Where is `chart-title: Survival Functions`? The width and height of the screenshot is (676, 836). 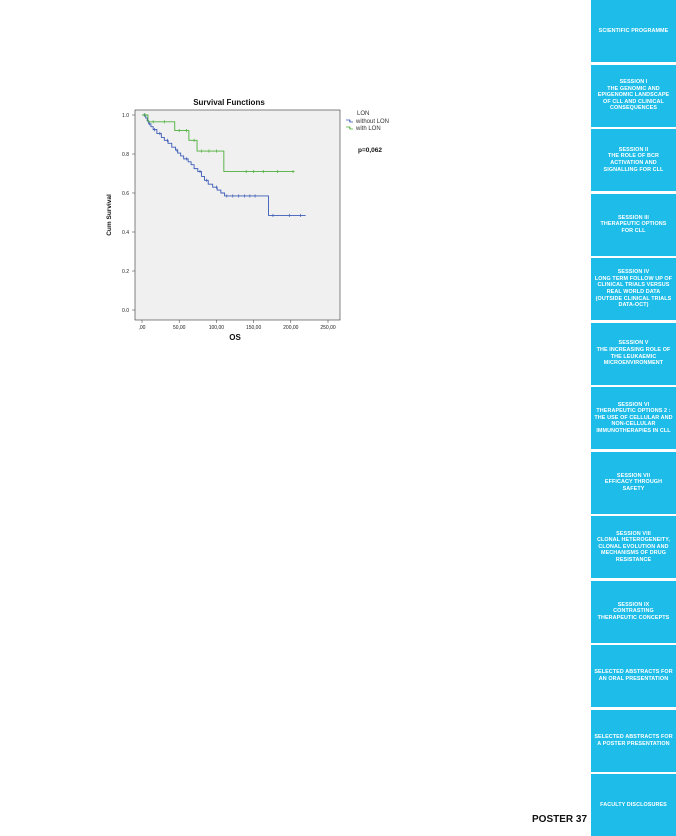
chart-title: Survival Functions is located at coordinates (229, 102).